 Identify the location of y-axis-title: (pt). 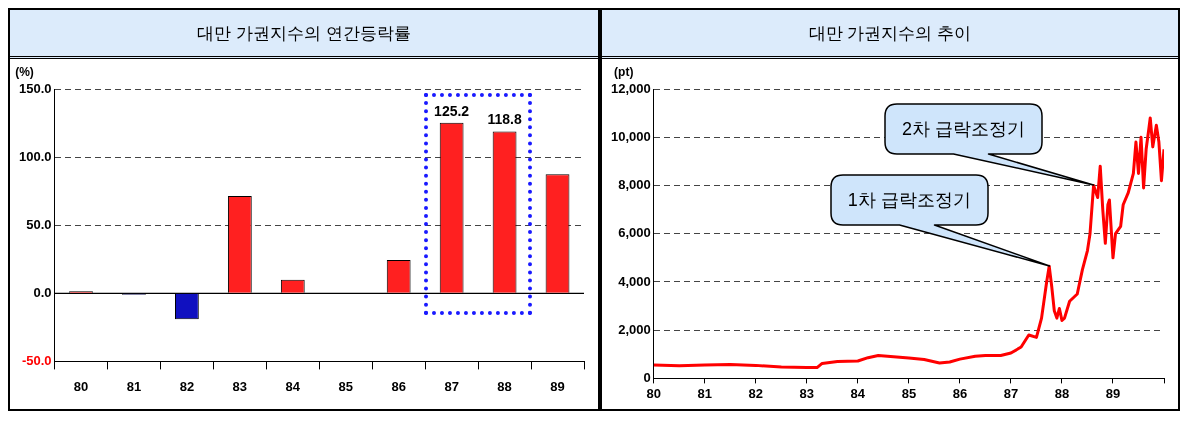
(624, 72).